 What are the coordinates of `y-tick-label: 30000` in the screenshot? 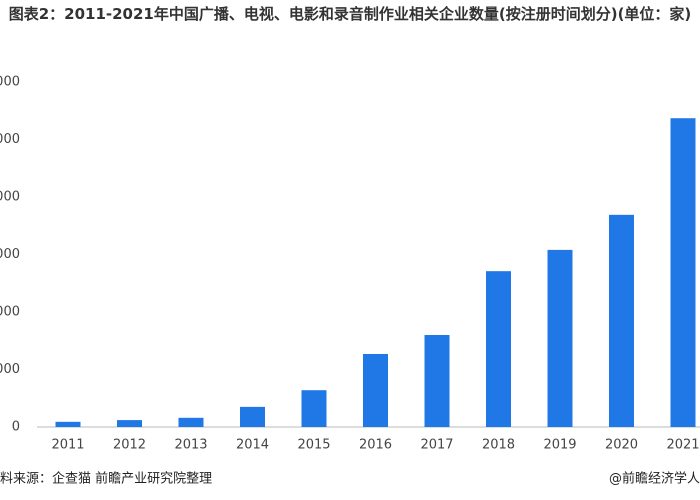 It's located at (10, 254).